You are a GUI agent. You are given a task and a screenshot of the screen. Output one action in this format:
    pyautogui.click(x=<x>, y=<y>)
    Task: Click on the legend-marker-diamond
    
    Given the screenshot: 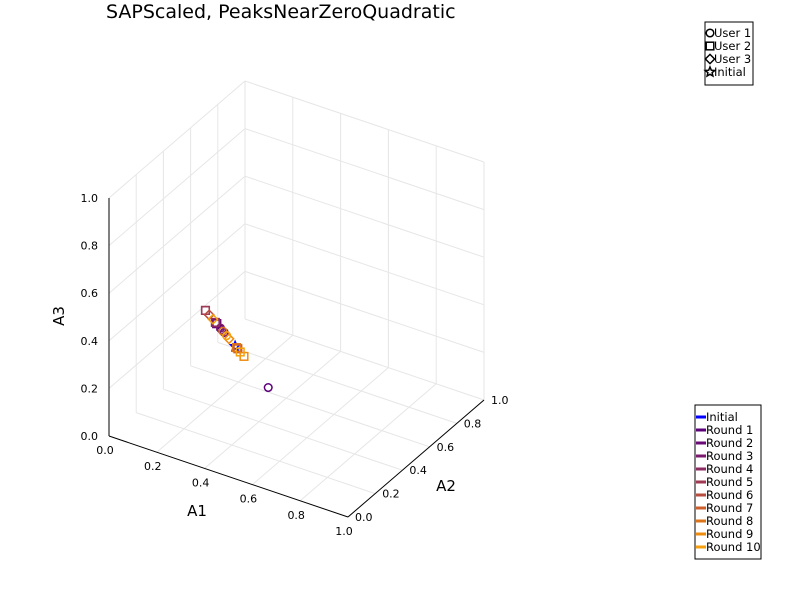 What is the action you would take?
    pyautogui.click(x=710, y=59)
    